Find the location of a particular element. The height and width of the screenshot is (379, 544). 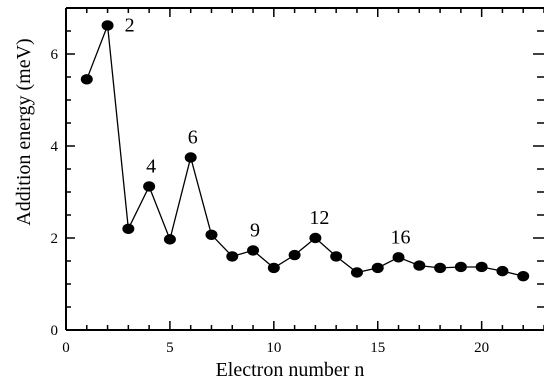

y-axis-title: Addition energy (meV) is located at coordinates (24, 131).